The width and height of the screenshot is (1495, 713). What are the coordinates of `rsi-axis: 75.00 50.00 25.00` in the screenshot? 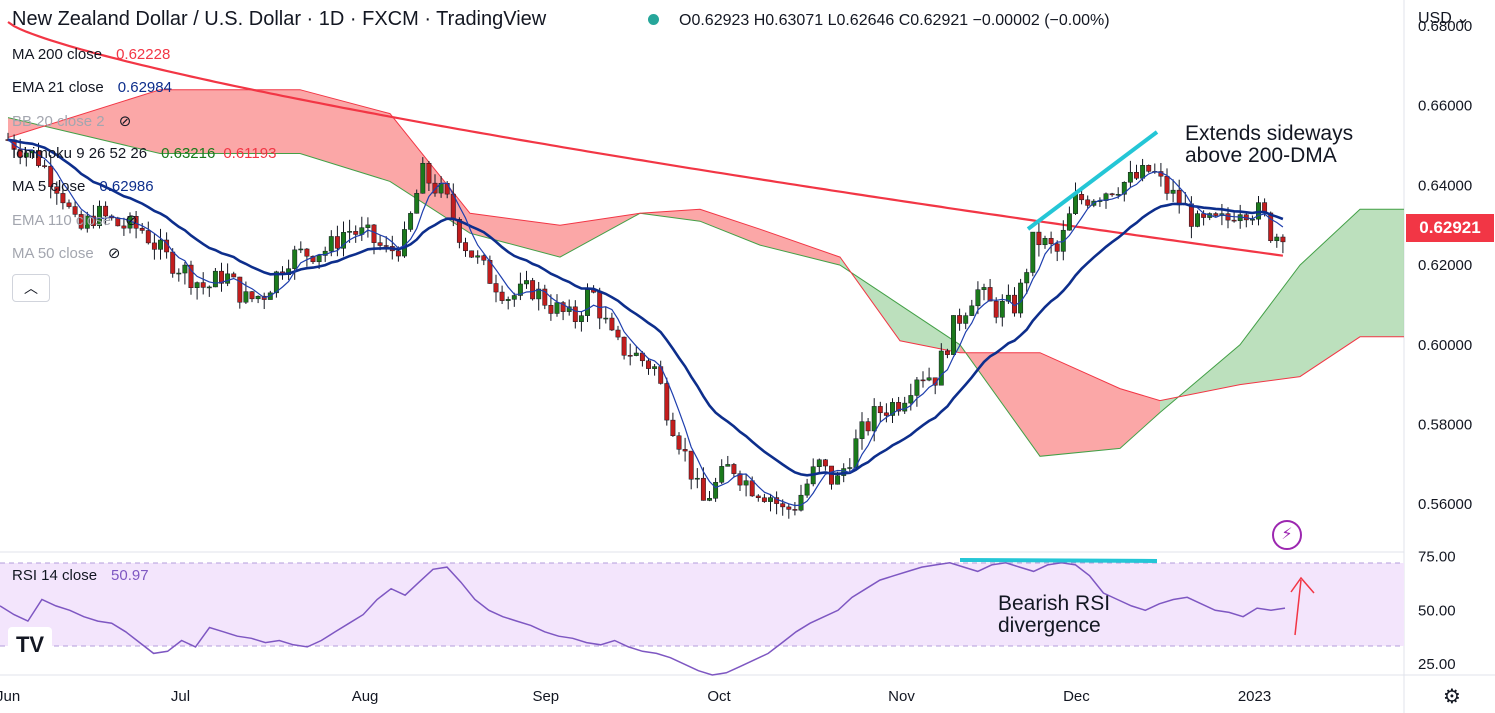 It's located at (1437, 610).